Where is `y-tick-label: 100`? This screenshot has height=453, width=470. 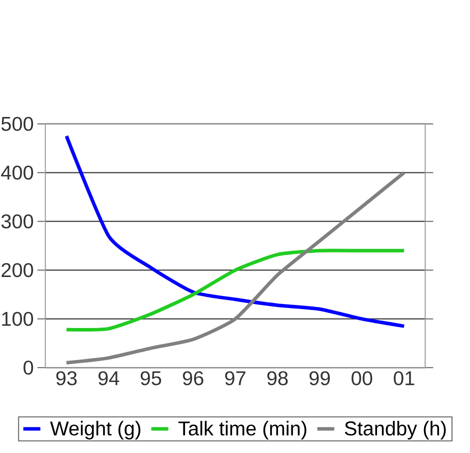 y-tick-label: 100 is located at coordinates (18, 319).